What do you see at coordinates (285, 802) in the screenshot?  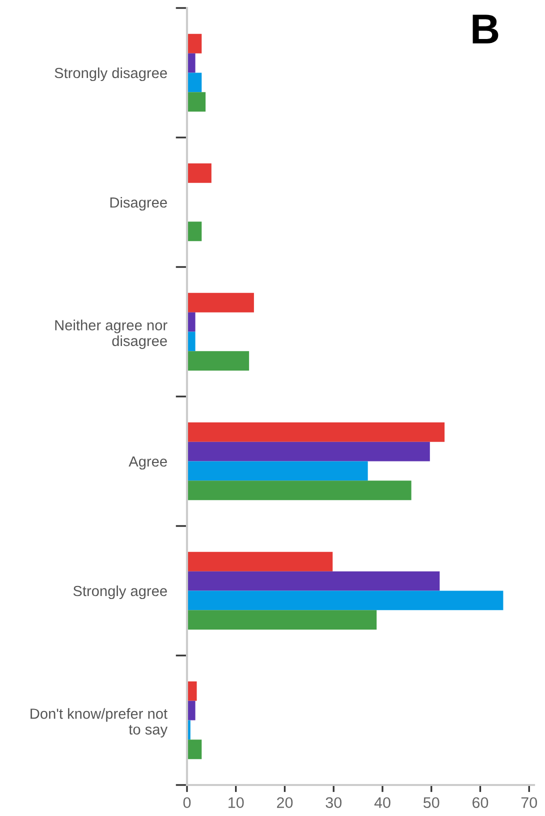 I see `x-tick-label: 20` at bounding box center [285, 802].